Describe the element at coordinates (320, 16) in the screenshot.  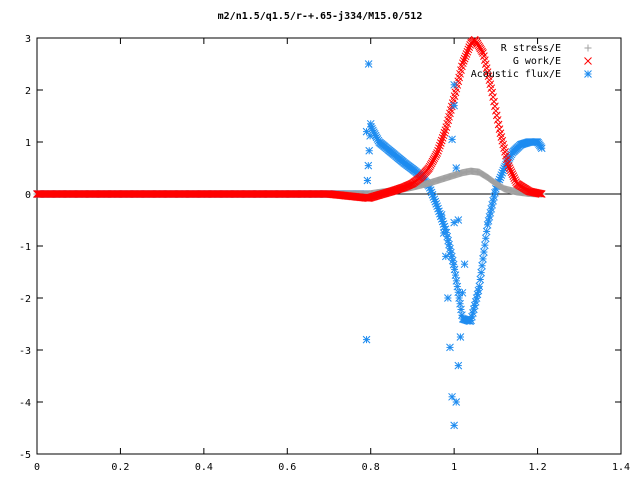
I see `chart-title: m2/n1.5/q1.5/r-+.65-j334/M15.0/512` at that location.